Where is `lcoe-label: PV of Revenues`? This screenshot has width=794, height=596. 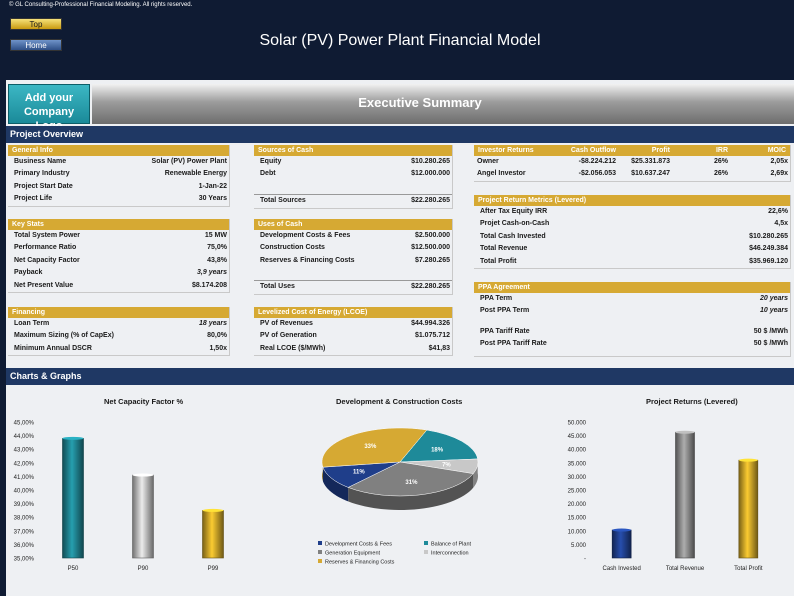
lcoe-label: PV of Revenues is located at coordinates (286, 323).